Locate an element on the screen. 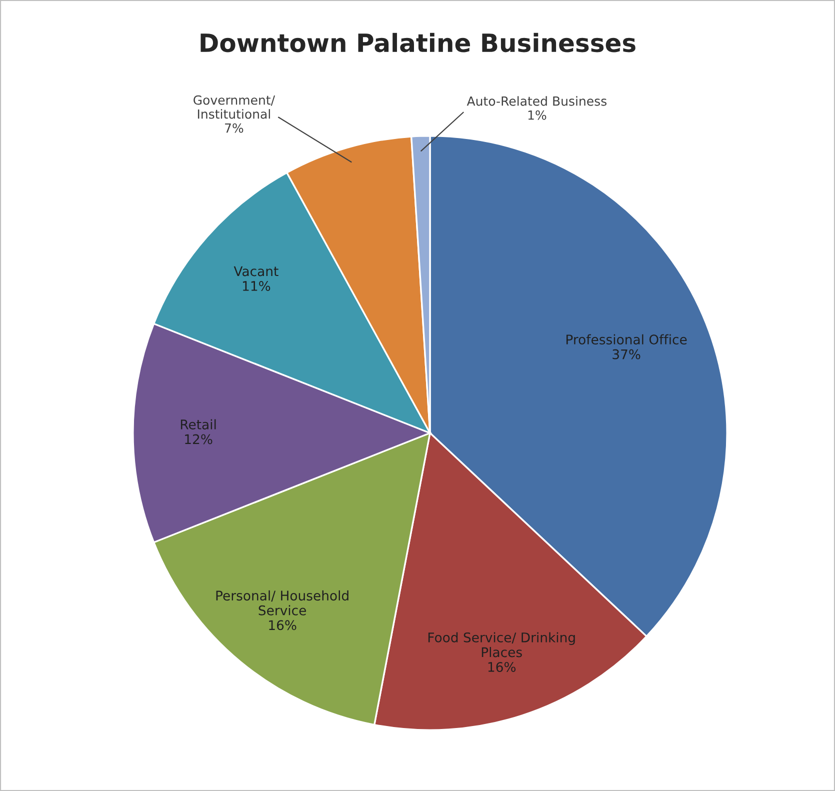 The width and height of the screenshot is (835, 791). data-label: 1% is located at coordinates (537, 115).